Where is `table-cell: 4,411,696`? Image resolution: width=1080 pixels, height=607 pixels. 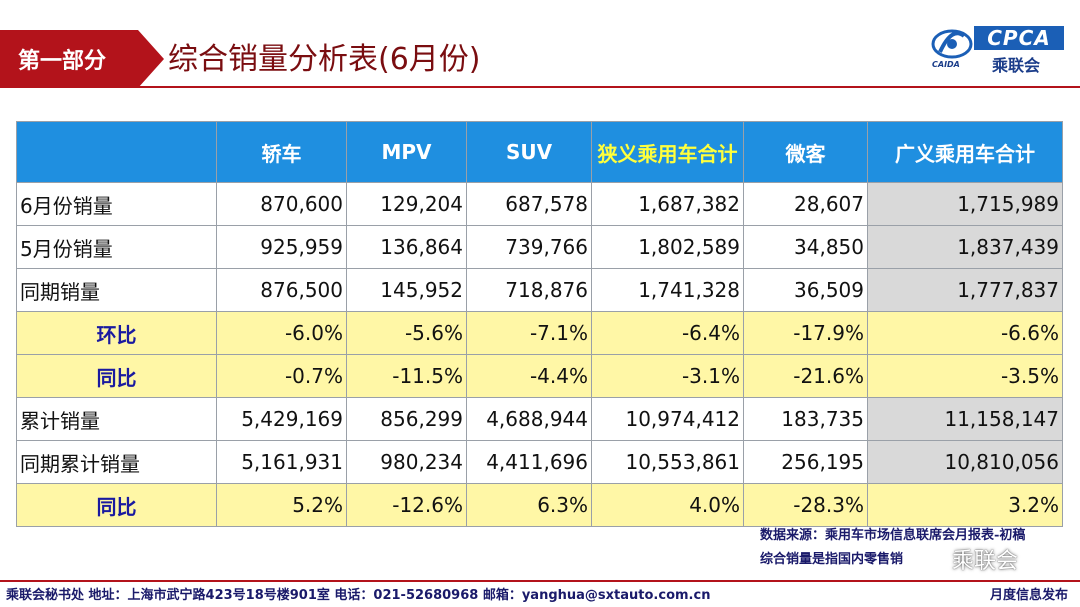
table-cell: 4,411,696 is located at coordinates (529, 462).